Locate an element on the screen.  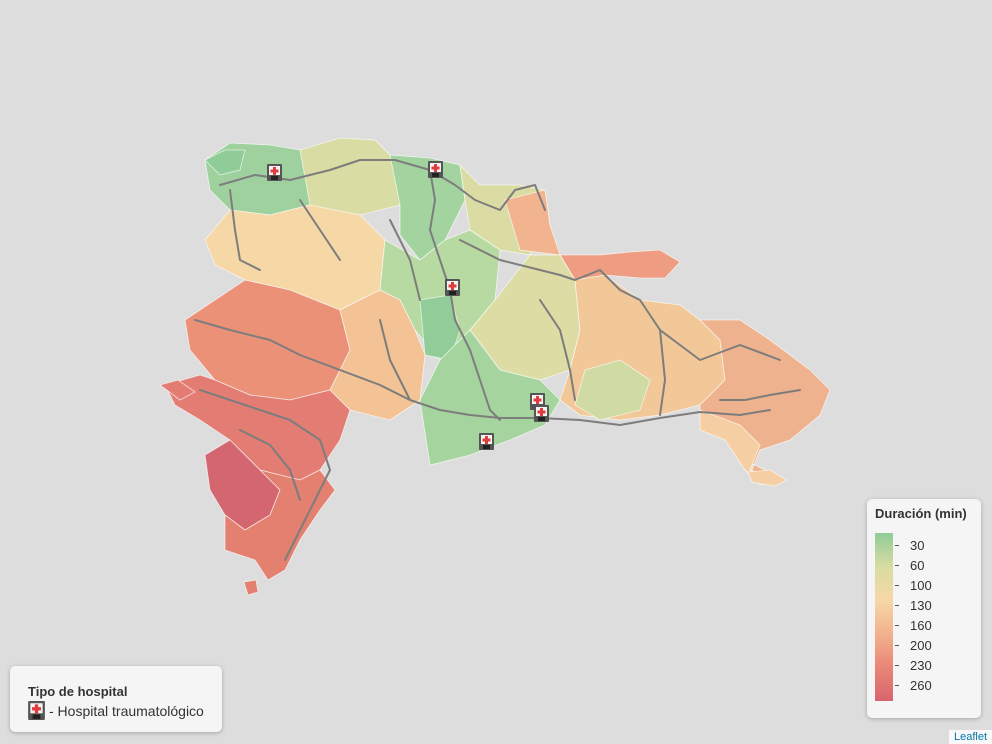
region-gulf-west is located at coordinates (177, 390).